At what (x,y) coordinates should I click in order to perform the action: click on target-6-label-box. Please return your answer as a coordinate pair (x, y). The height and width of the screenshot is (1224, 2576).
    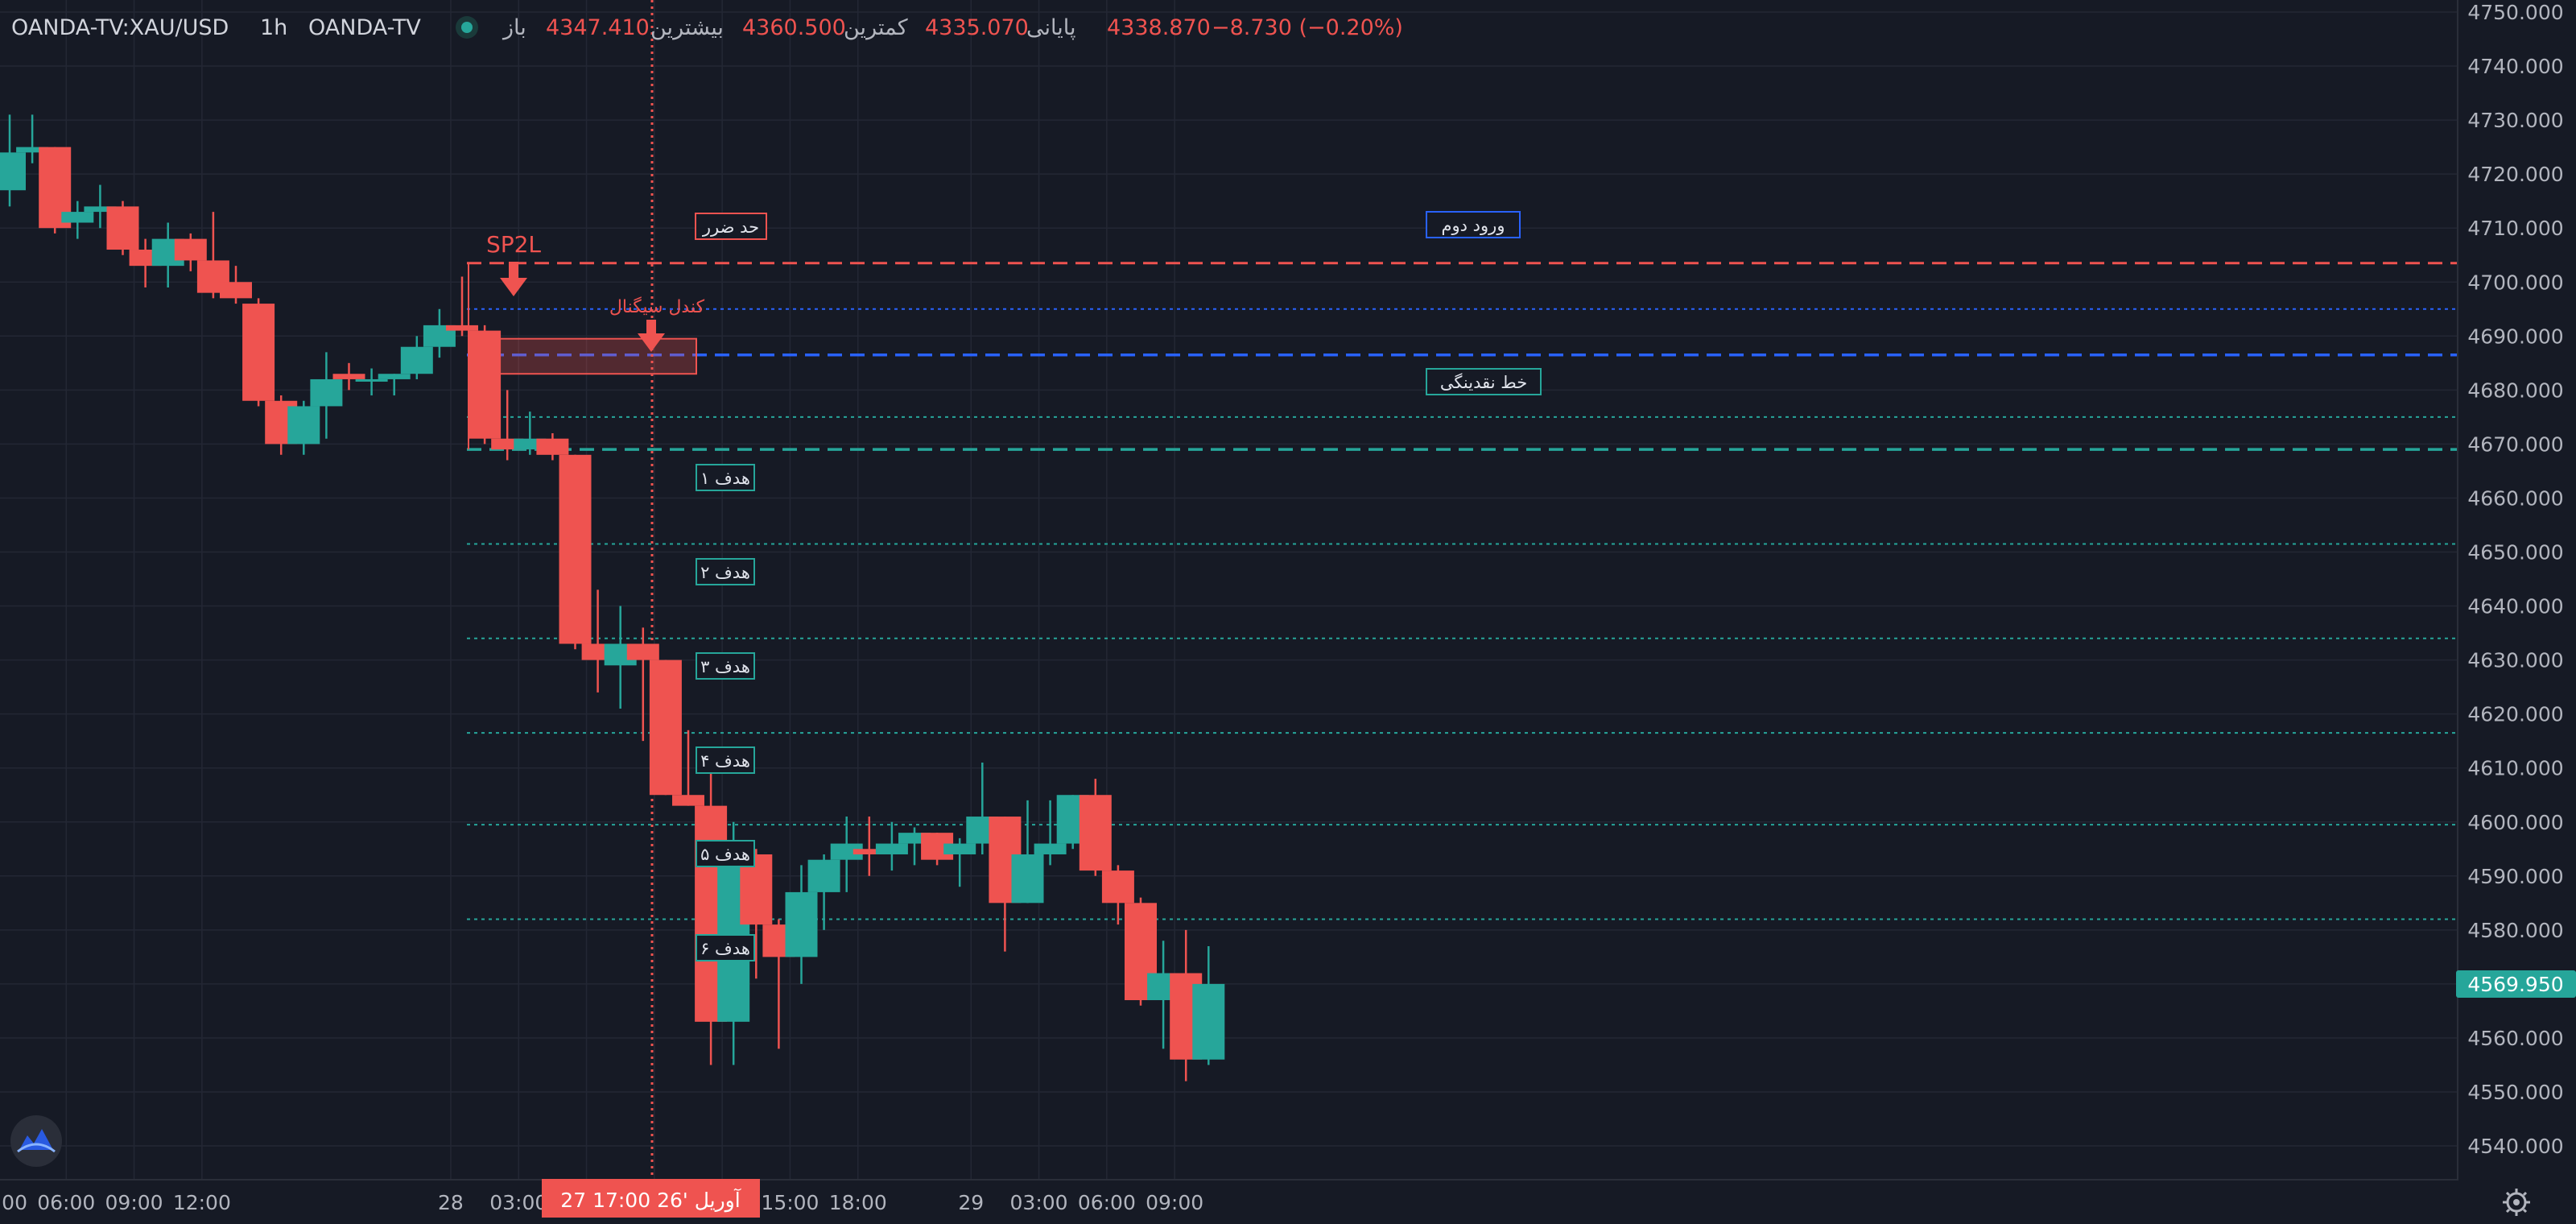
    Looking at the image, I should click on (725, 947).